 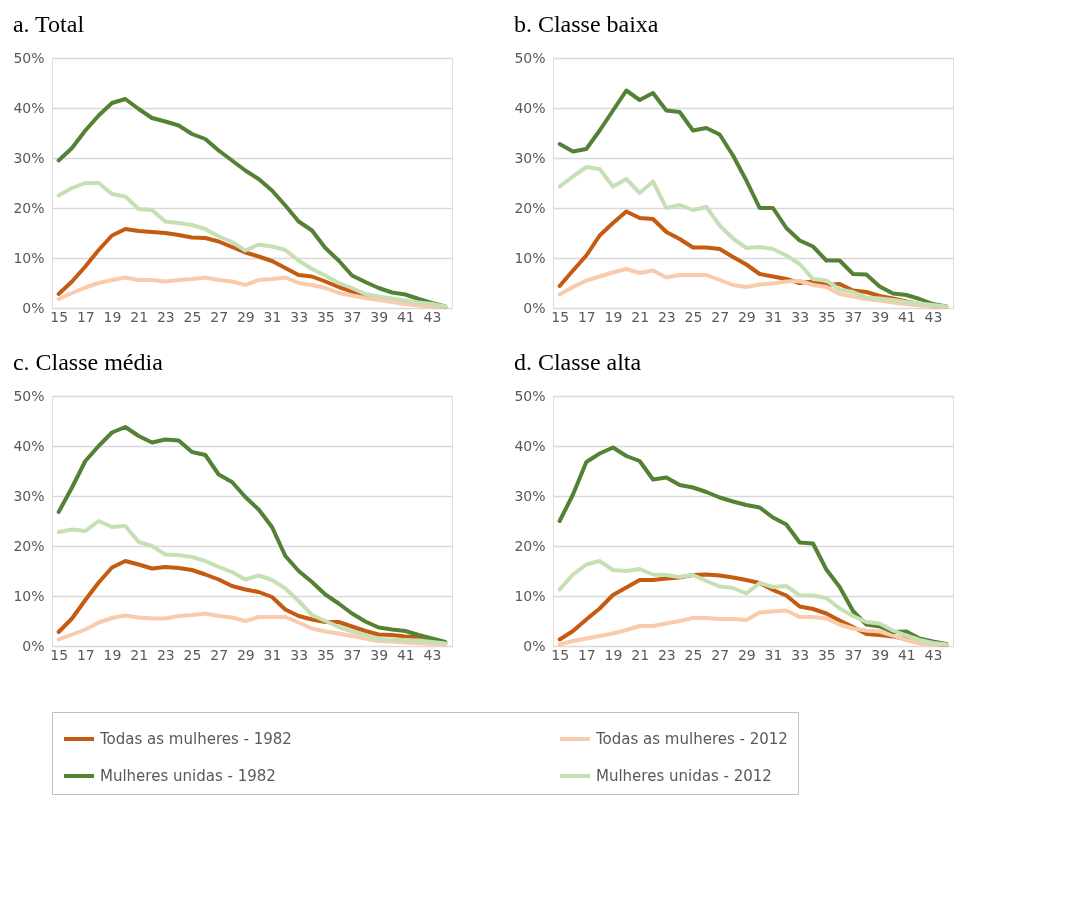 What do you see at coordinates (586, 24) in the screenshot?
I see `chart-title: b. Classe baixa` at bounding box center [586, 24].